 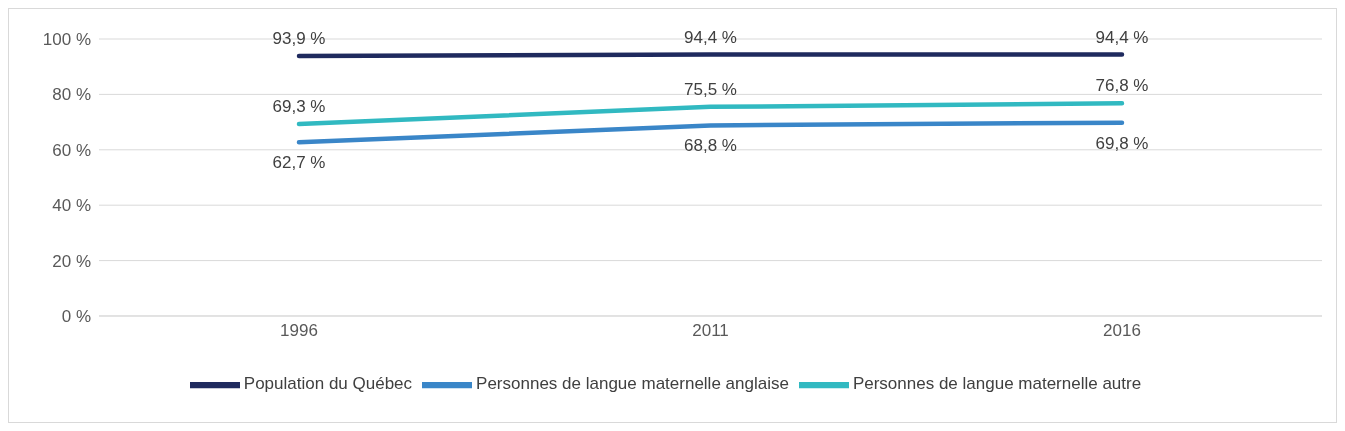 I want to click on y-tick-label: 80 %, so click(x=71, y=95).